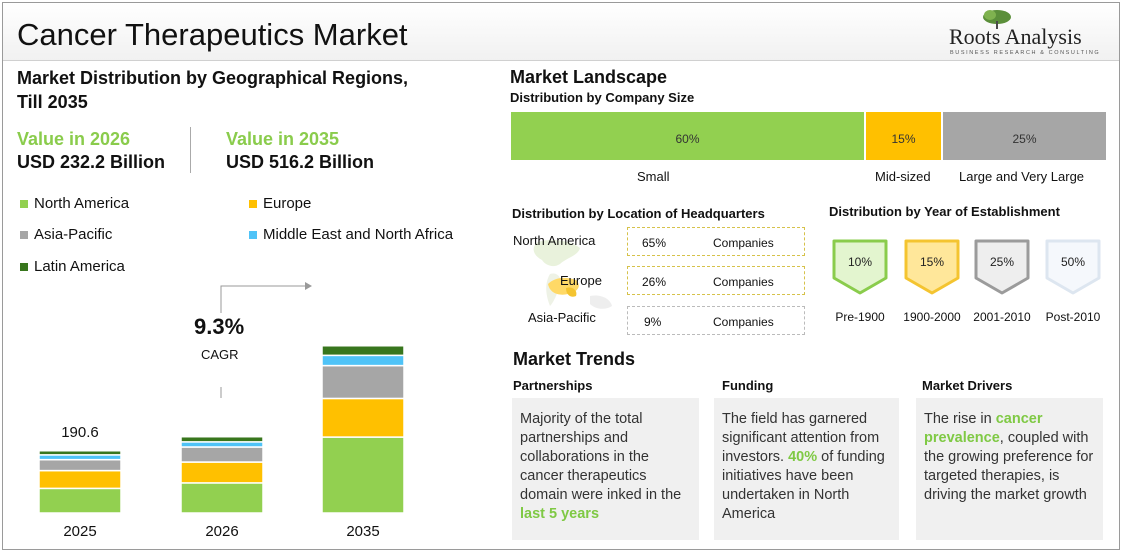  I want to click on company-size-large-label: Large and Very Large, so click(1022, 176).